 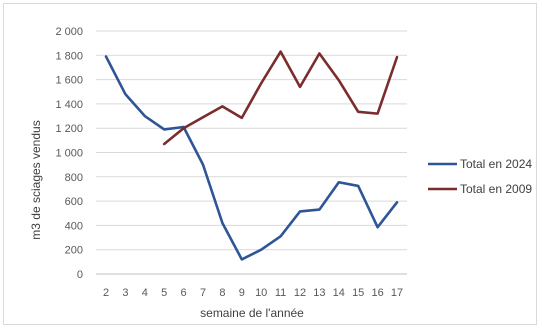 What do you see at coordinates (242, 293) in the screenshot?
I see `x-tick-label: 9` at bounding box center [242, 293].